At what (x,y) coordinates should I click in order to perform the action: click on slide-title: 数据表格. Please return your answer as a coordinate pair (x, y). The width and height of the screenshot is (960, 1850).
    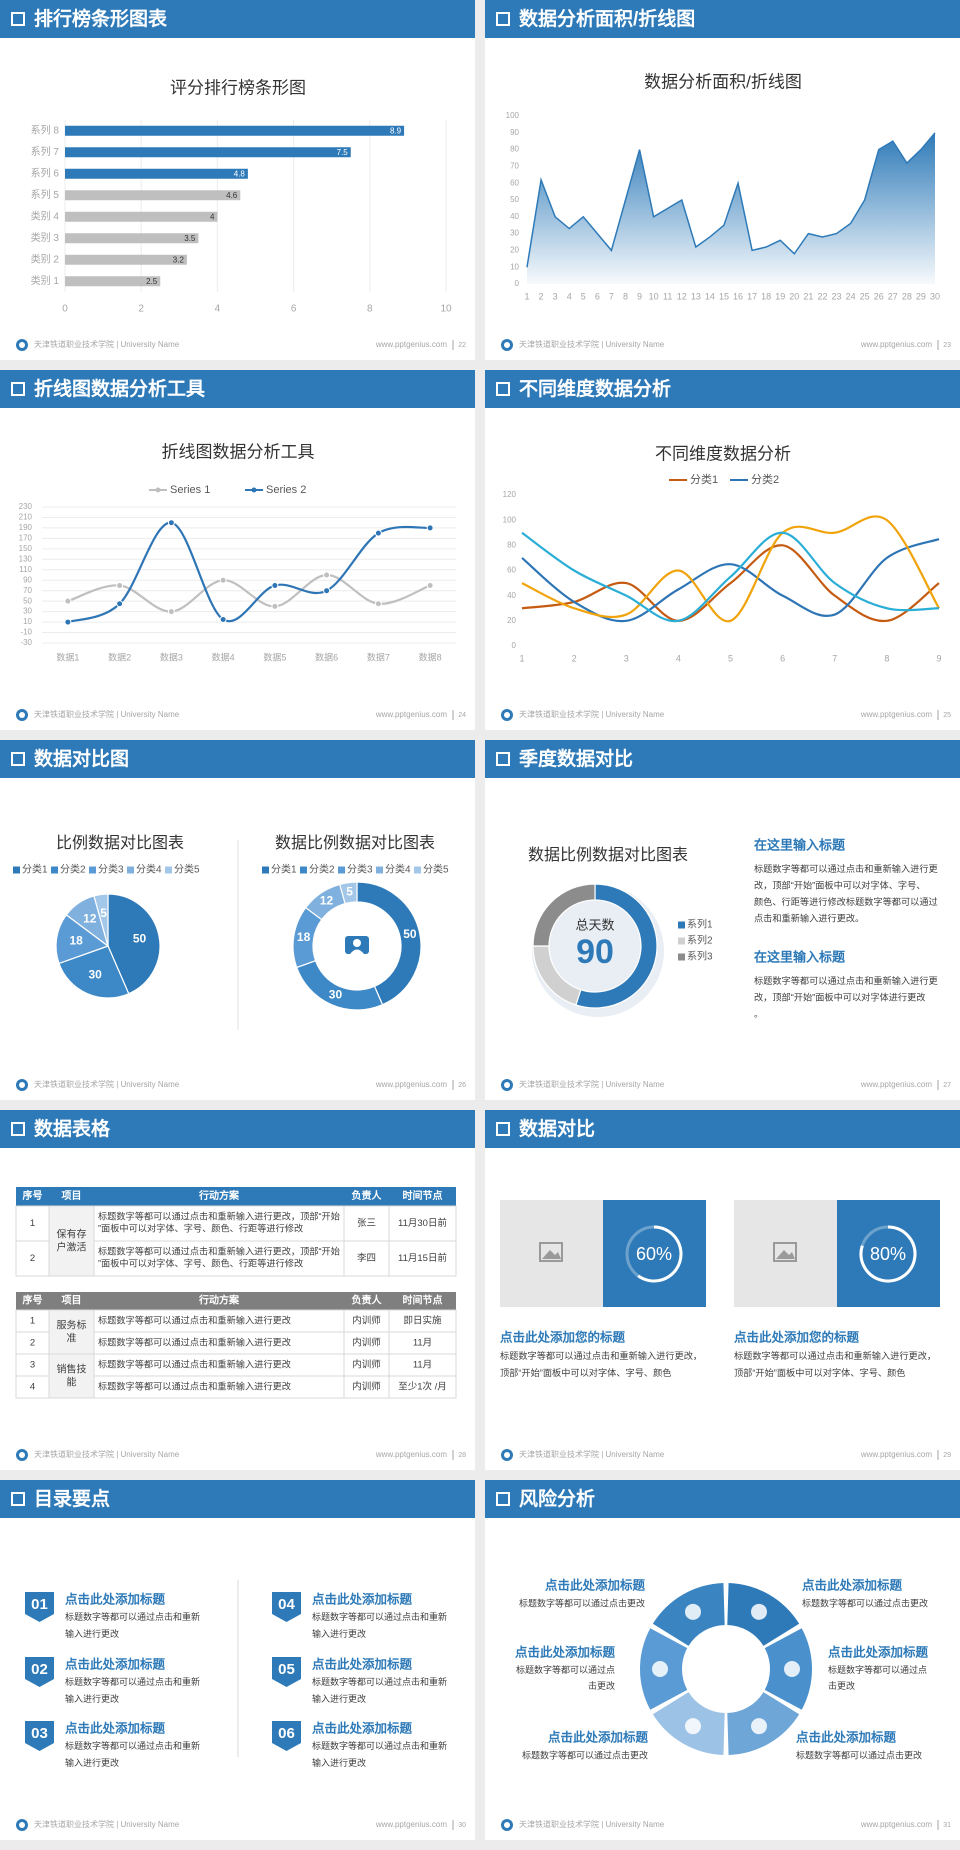
    Looking at the image, I should click on (72, 1128).